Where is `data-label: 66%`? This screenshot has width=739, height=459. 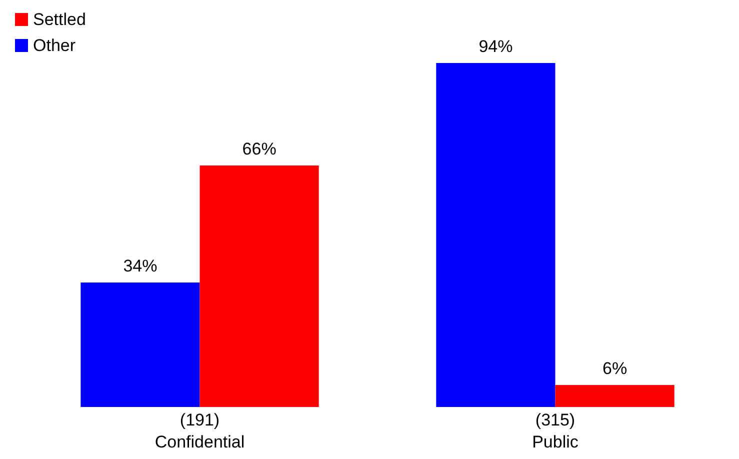 data-label: 66% is located at coordinates (259, 148).